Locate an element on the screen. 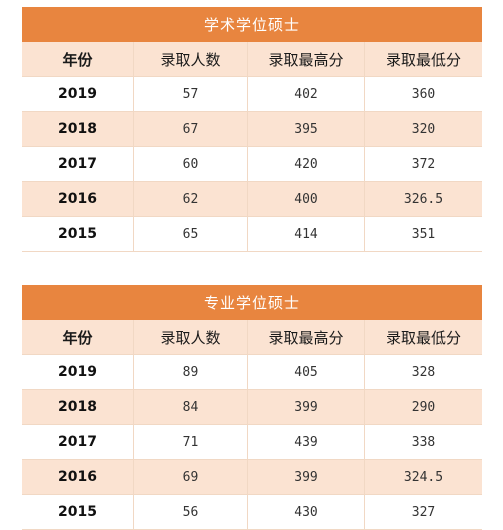 This screenshot has width=503, height=530. table-row: 2017 60 420 372 is located at coordinates (252, 164).